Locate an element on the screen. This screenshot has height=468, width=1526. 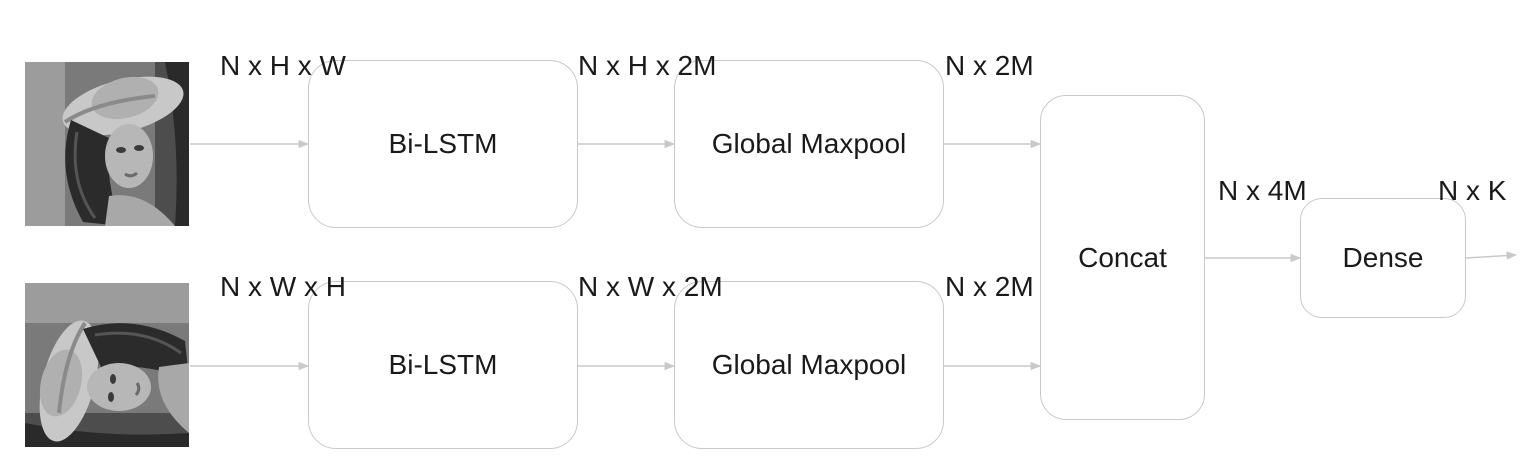
arrow-dense-output is located at coordinates (1491, 255).